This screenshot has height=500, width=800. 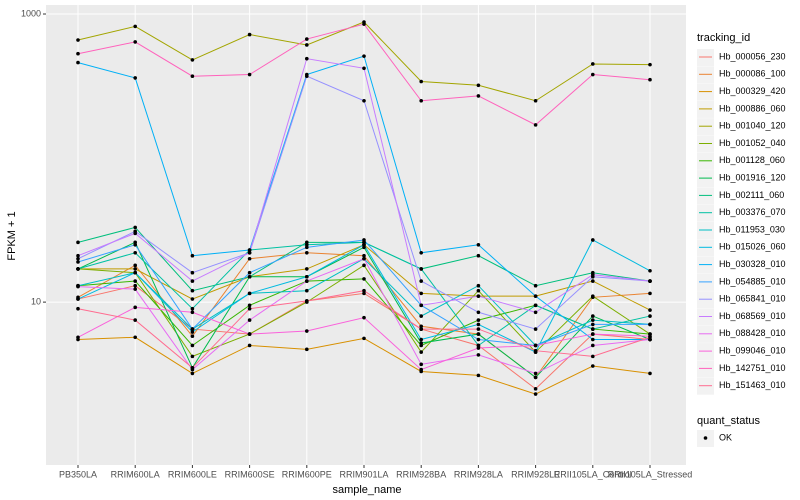 I want to click on legend-label: Hb_001916_120, so click(x=752, y=177).